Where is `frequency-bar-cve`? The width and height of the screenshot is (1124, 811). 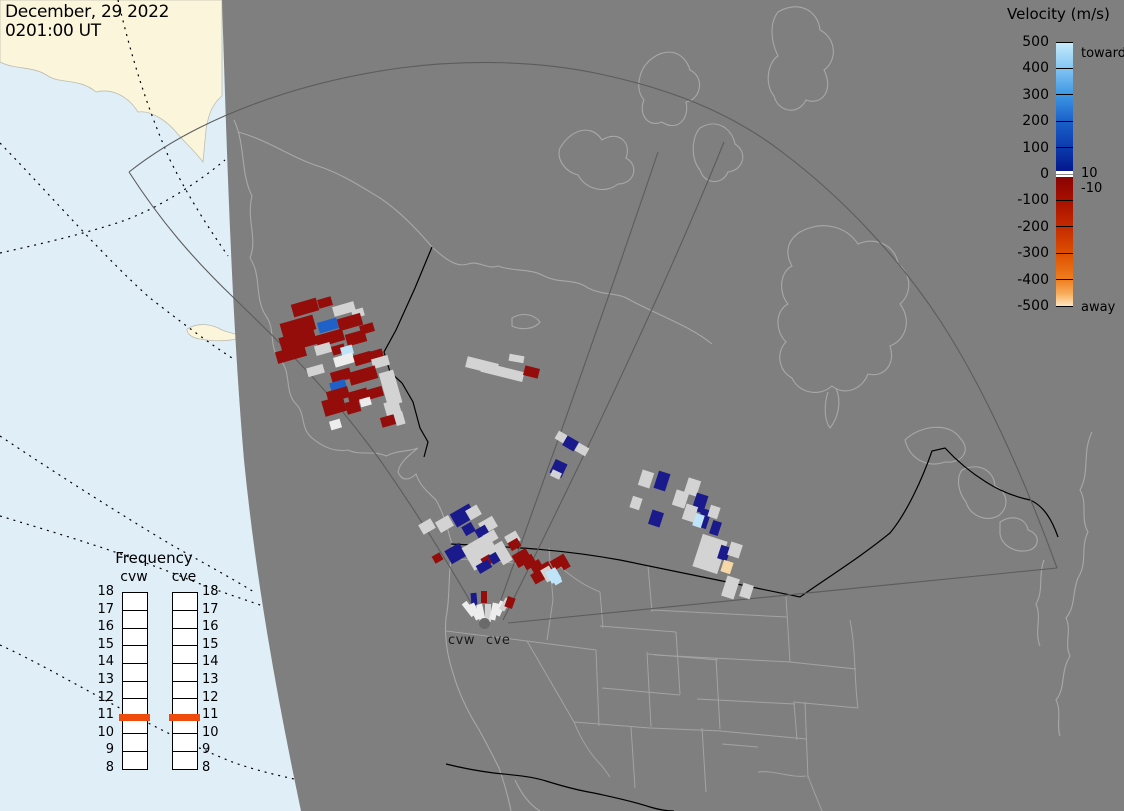 frequency-bar-cve is located at coordinates (185, 681).